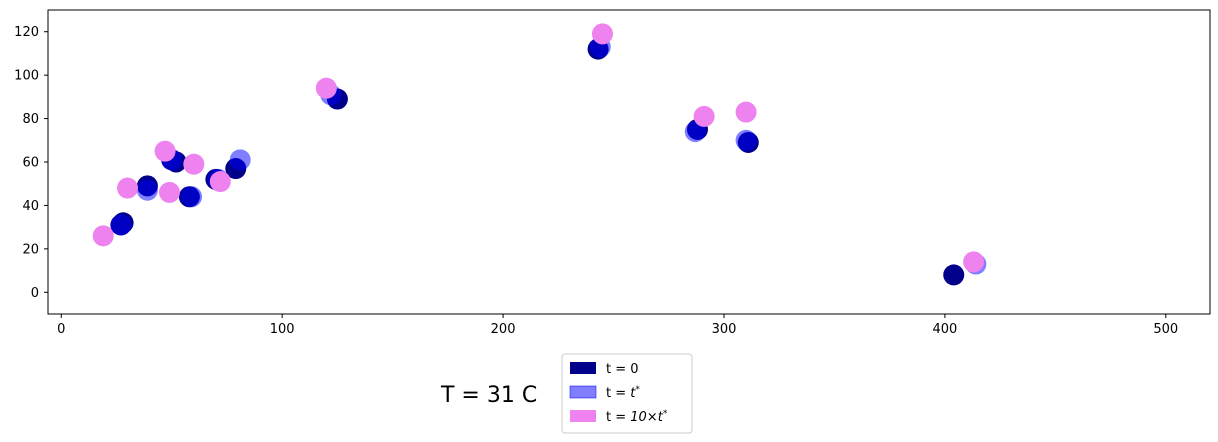 The height and width of the screenshot is (442, 1218). I want to click on x-tick-label: 300, so click(724, 329).